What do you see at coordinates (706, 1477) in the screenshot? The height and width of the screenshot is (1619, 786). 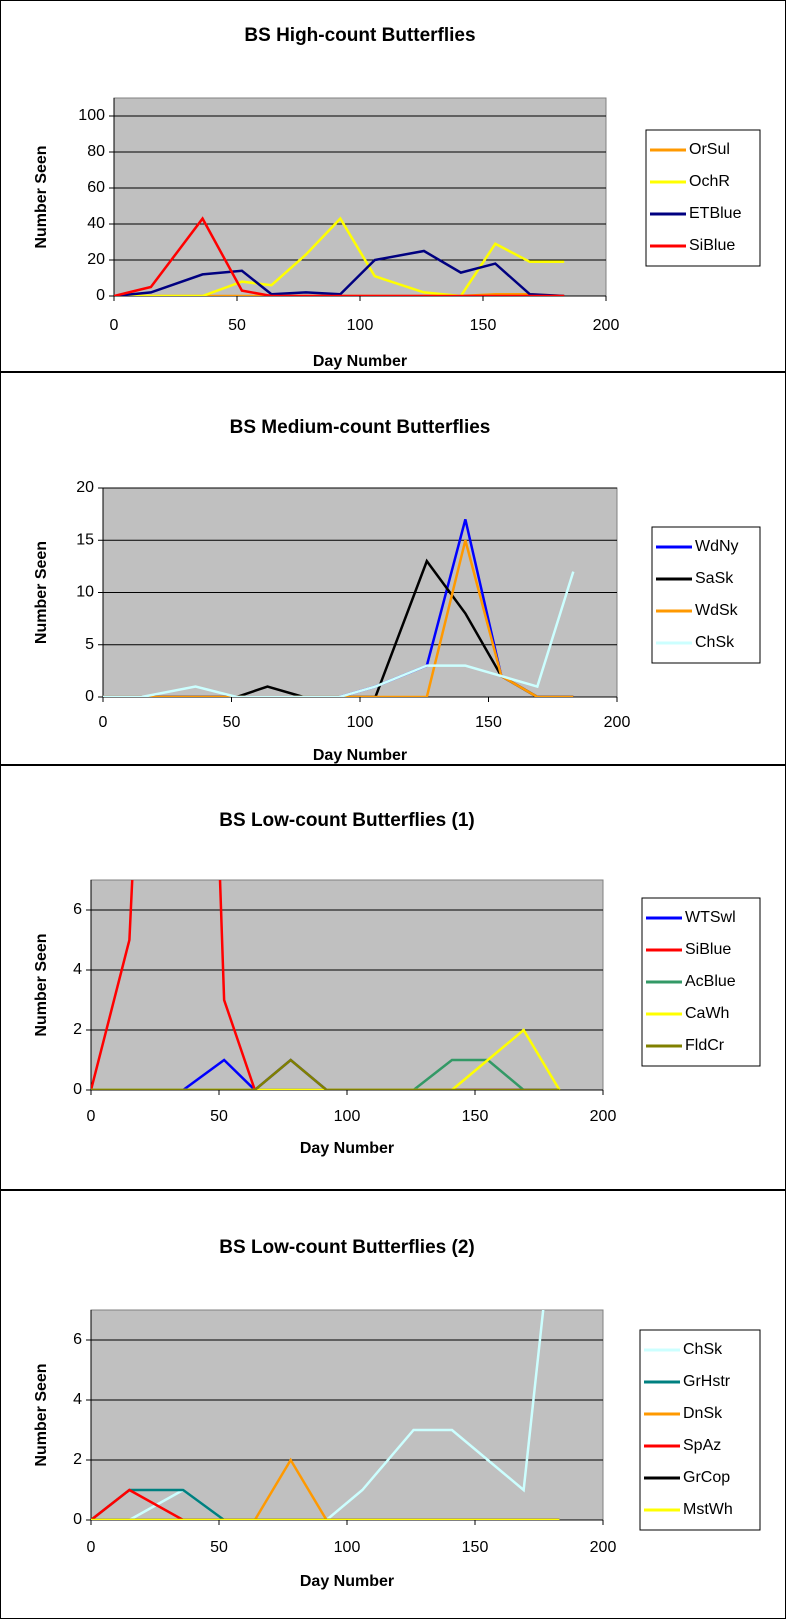 I see `legend-text: GrCop` at bounding box center [706, 1477].